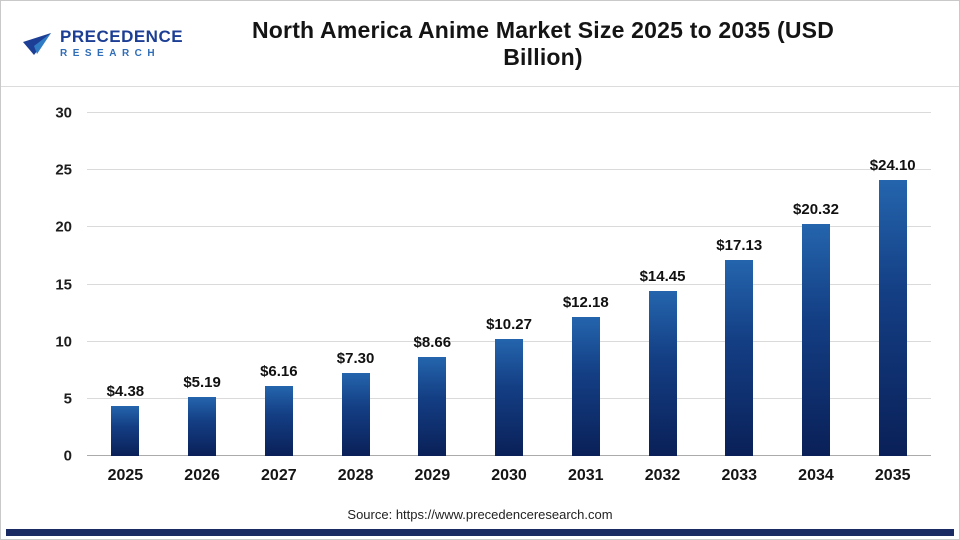 This screenshot has width=960, height=540. I want to click on bar-column-2025: $4.38, so click(125, 284).